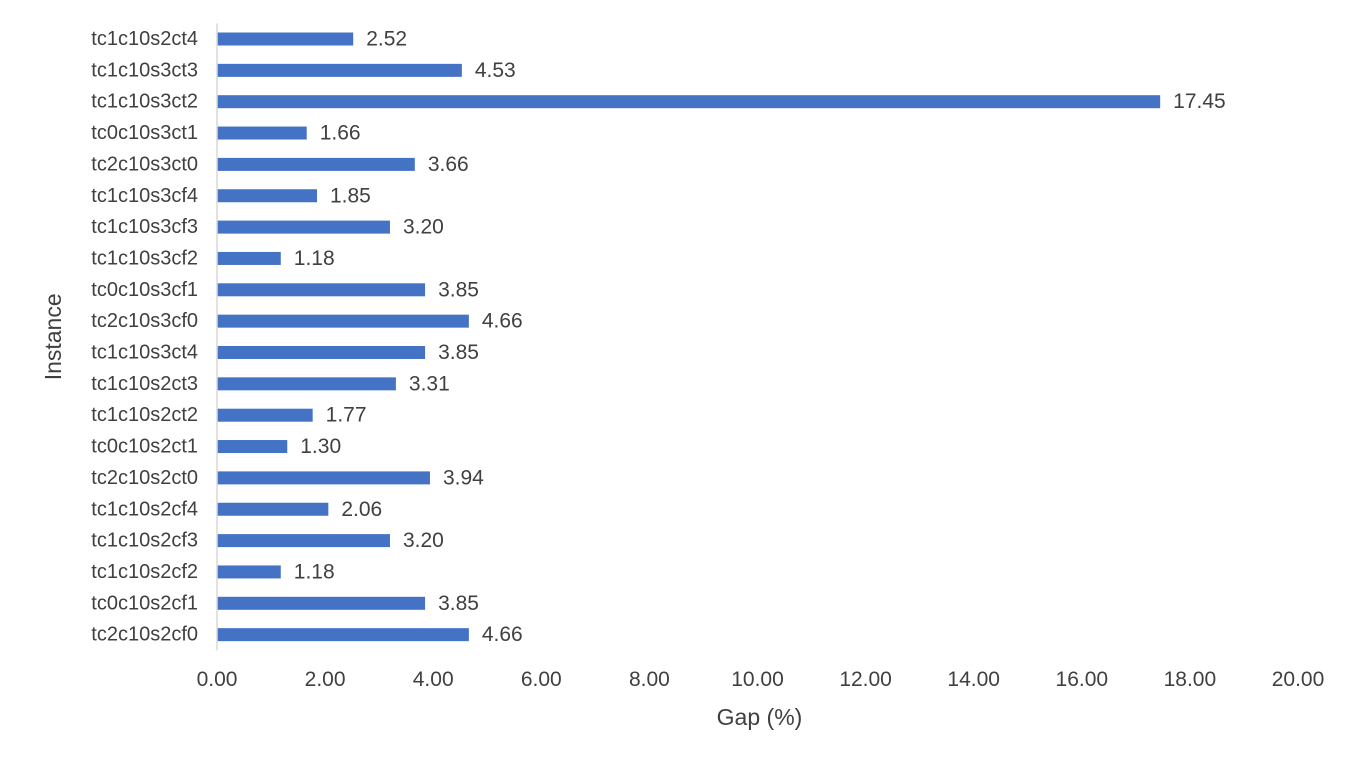  I want to click on category-label: tc1c10s2cf4, so click(144, 509).